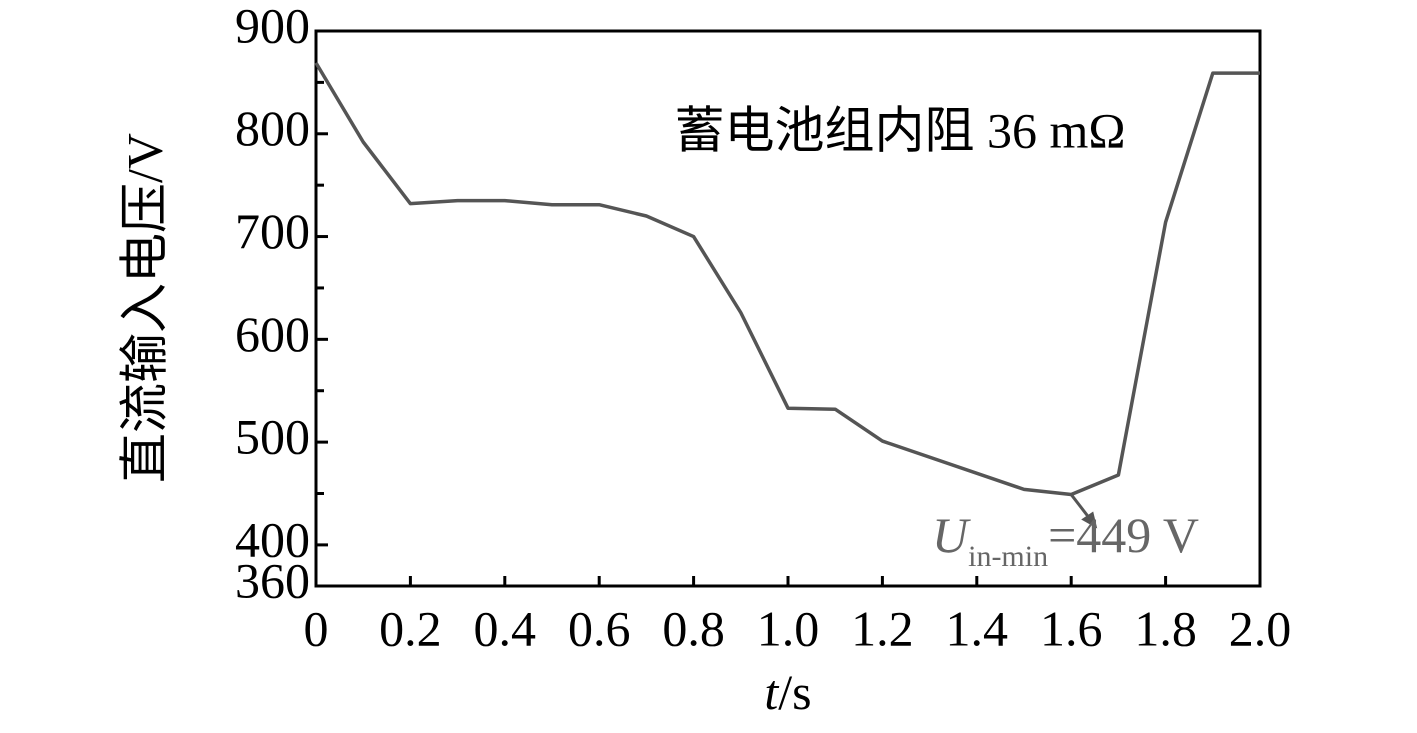 This screenshot has width=1417, height=733. Describe the element at coordinates (144, 308) in the screenshot. I see `y-axis-label: 直流输入电压/V` at that location.